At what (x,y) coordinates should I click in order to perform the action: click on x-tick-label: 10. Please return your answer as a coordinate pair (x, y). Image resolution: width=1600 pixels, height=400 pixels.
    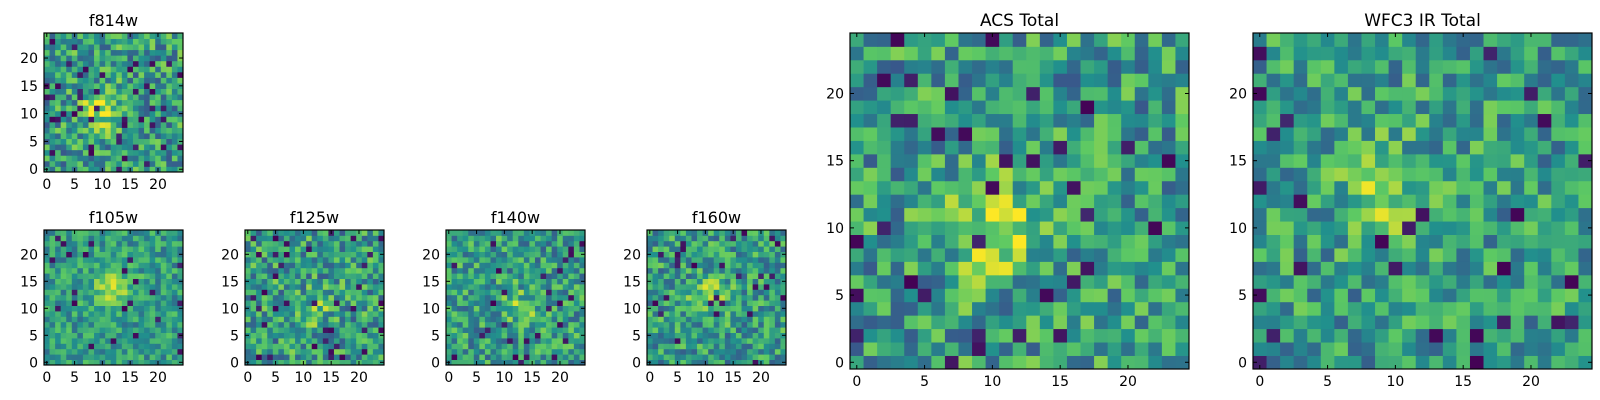
    Looking at the image, I should click on (705, 378).